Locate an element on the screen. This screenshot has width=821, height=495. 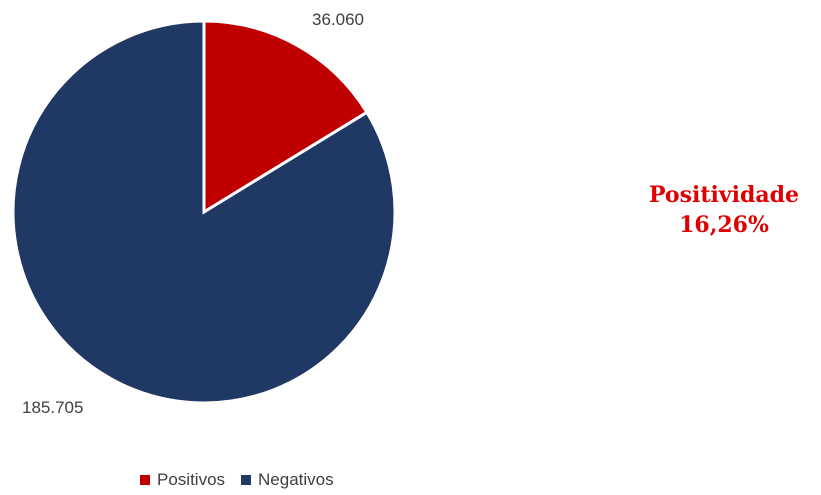
data-label-negativos: 185.705 is located at coordinates (53, 407).